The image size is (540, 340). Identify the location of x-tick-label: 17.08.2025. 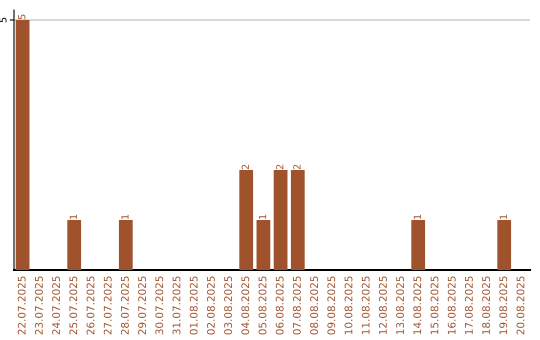
(468, 305).